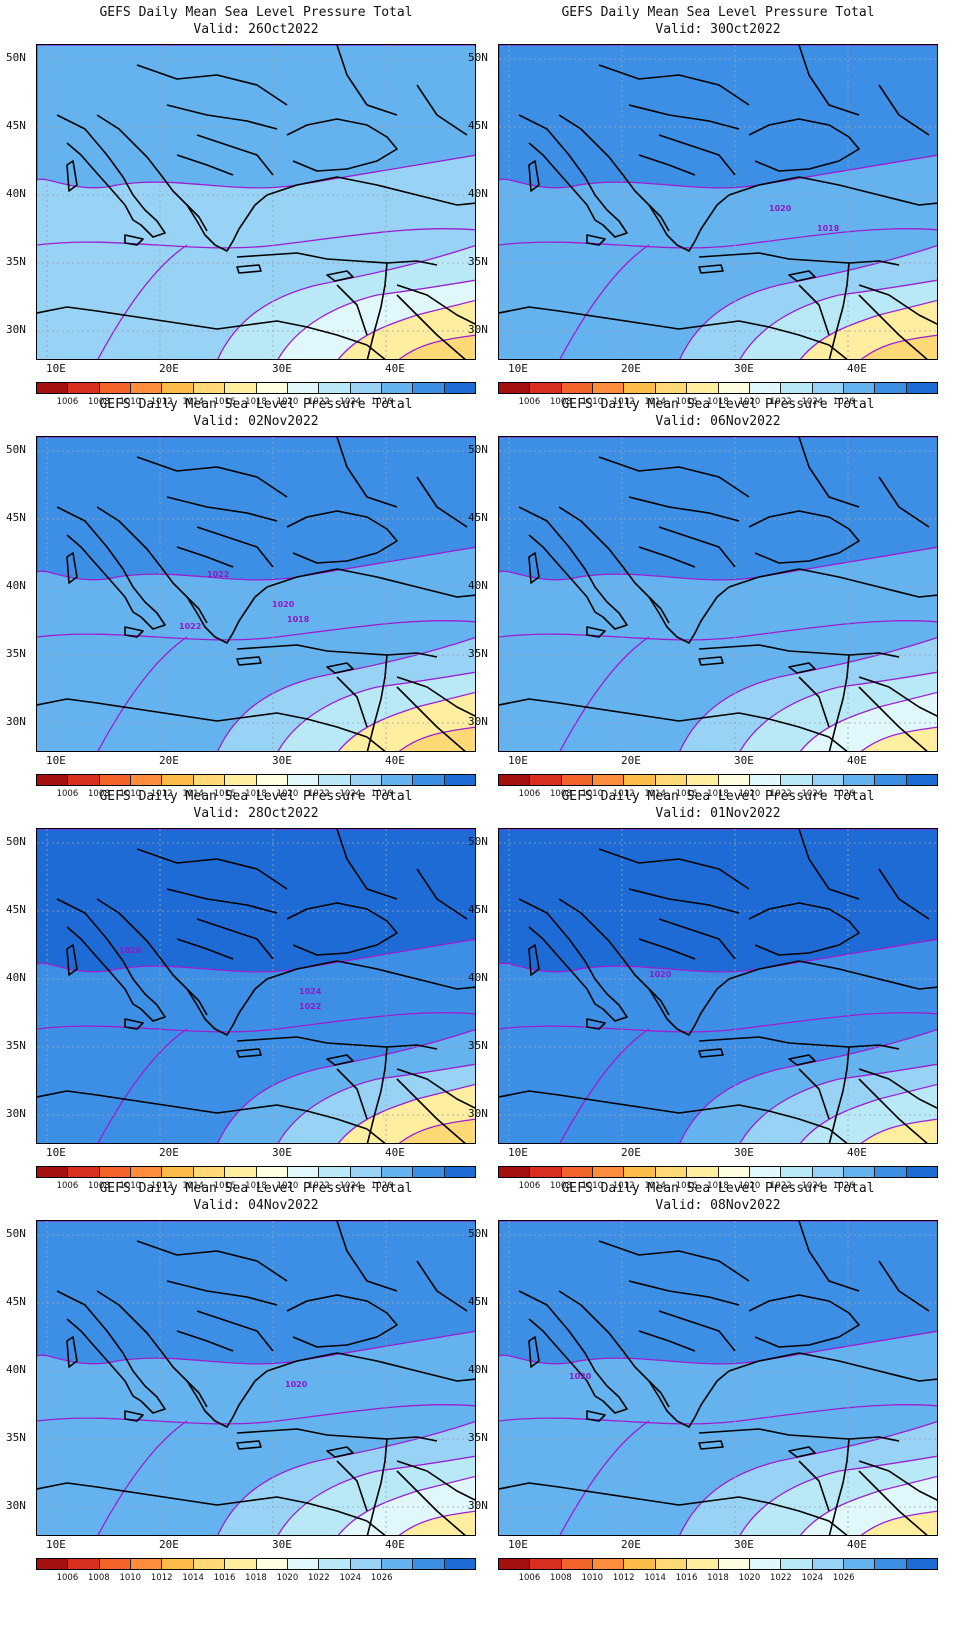 The height and width of the screenshot is (1640, 964). I want to click on longitude-label: 40E, so click(857, 1544).